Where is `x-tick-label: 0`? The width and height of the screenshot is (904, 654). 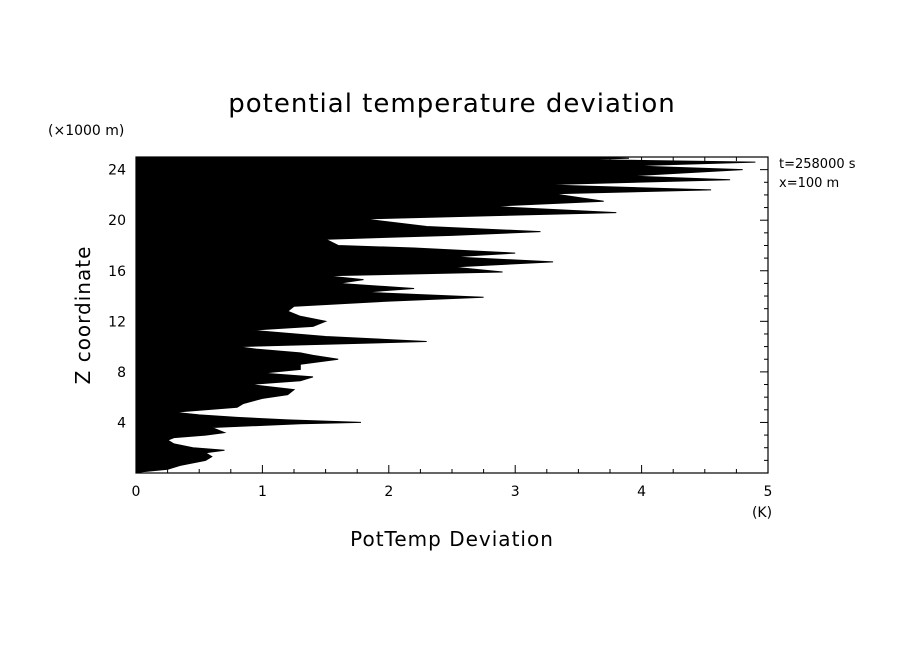 x-tick-label: 0 is located at coordinates (136, 492).